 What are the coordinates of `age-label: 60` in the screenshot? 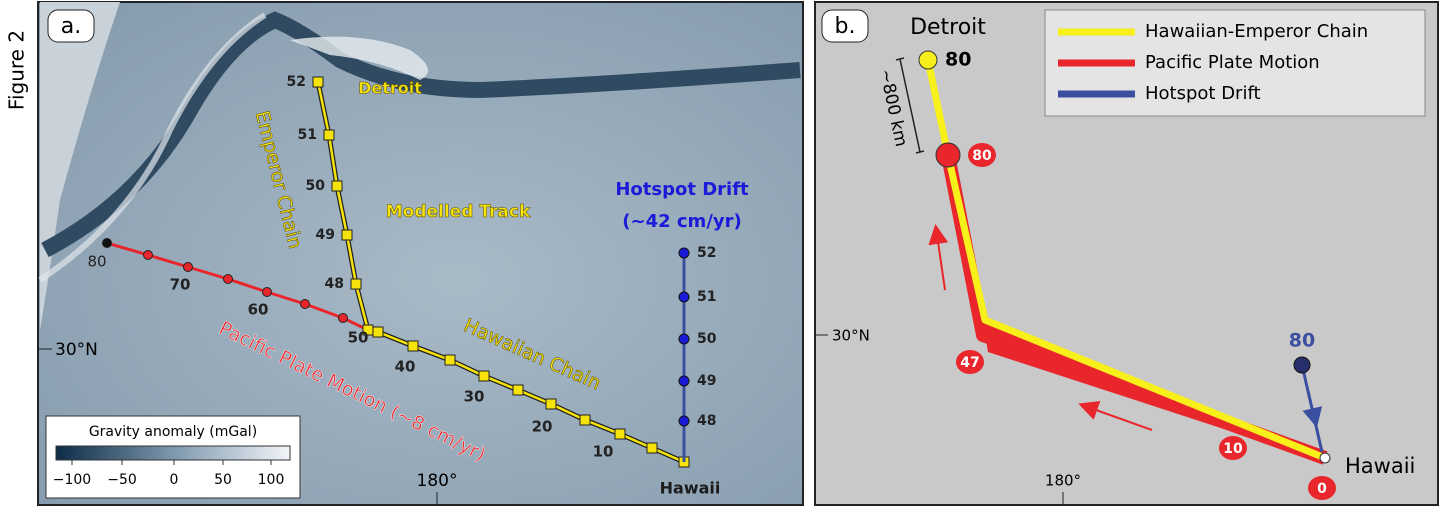 It's located at (258, 310).